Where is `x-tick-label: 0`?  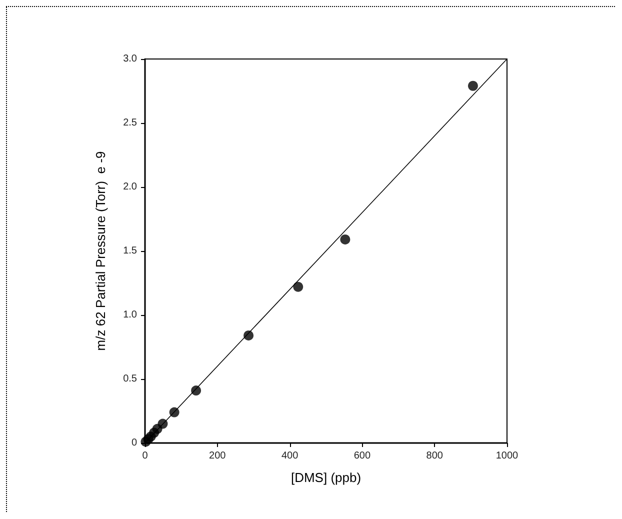 x-tick-label: 0 is located at coordinates (145, 456).